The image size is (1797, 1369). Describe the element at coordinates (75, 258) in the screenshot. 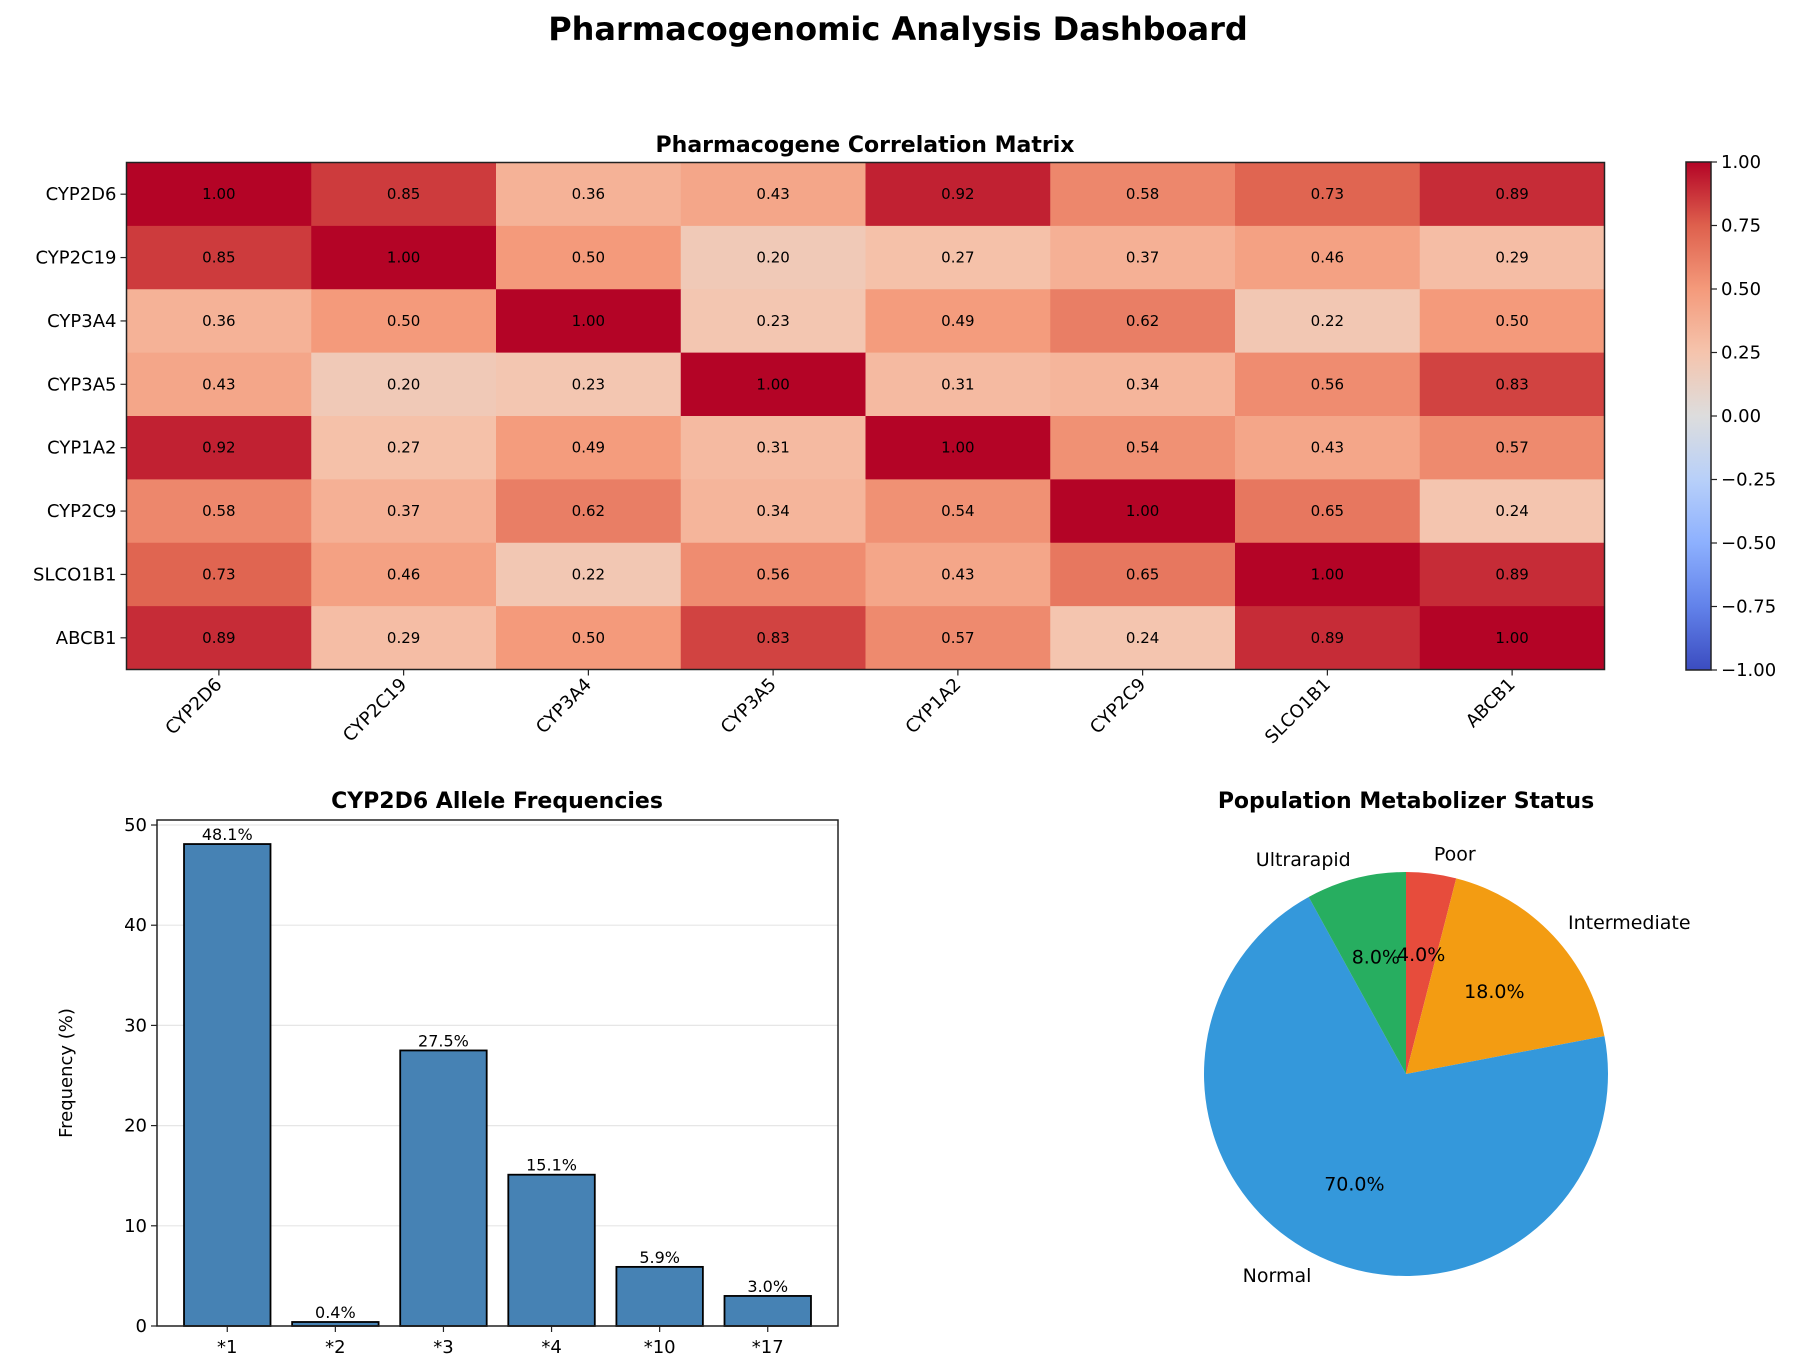

I see `heatmap-y-tick-label: CYP2C19` at that location.